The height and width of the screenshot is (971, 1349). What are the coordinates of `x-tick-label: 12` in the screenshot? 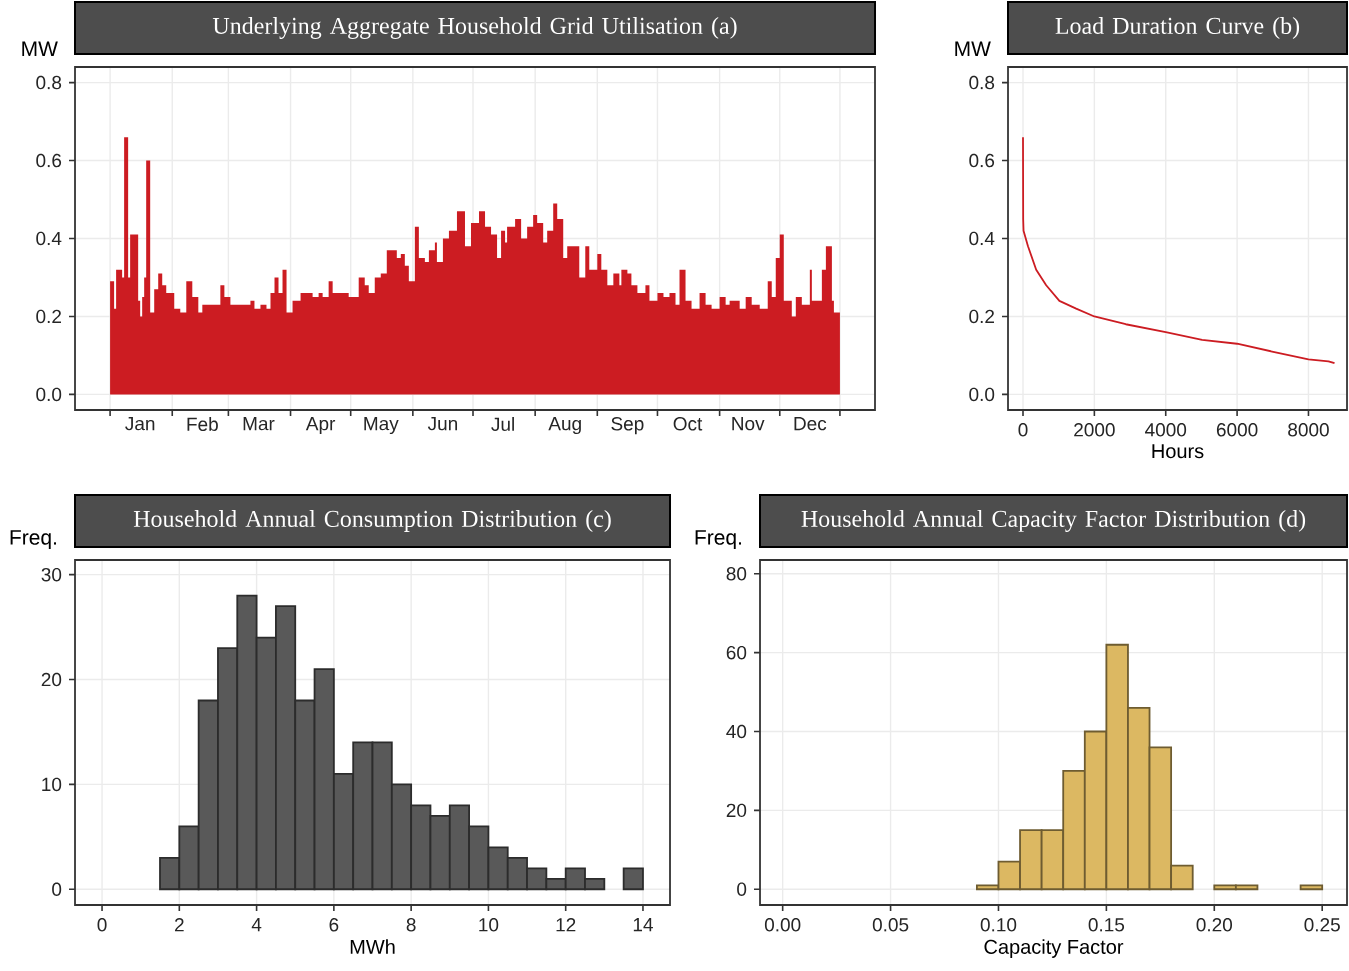 It's located at (566, 925).